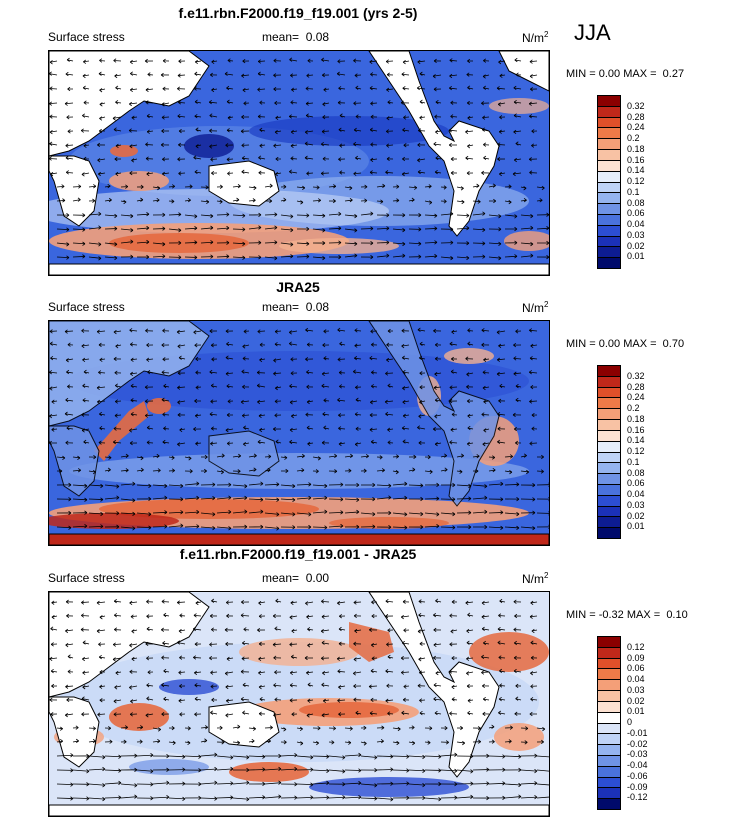  Describe the element at coordinates (636, 116) in the screenshot. I see `colorbar-tick-label: 0.28` at that location.